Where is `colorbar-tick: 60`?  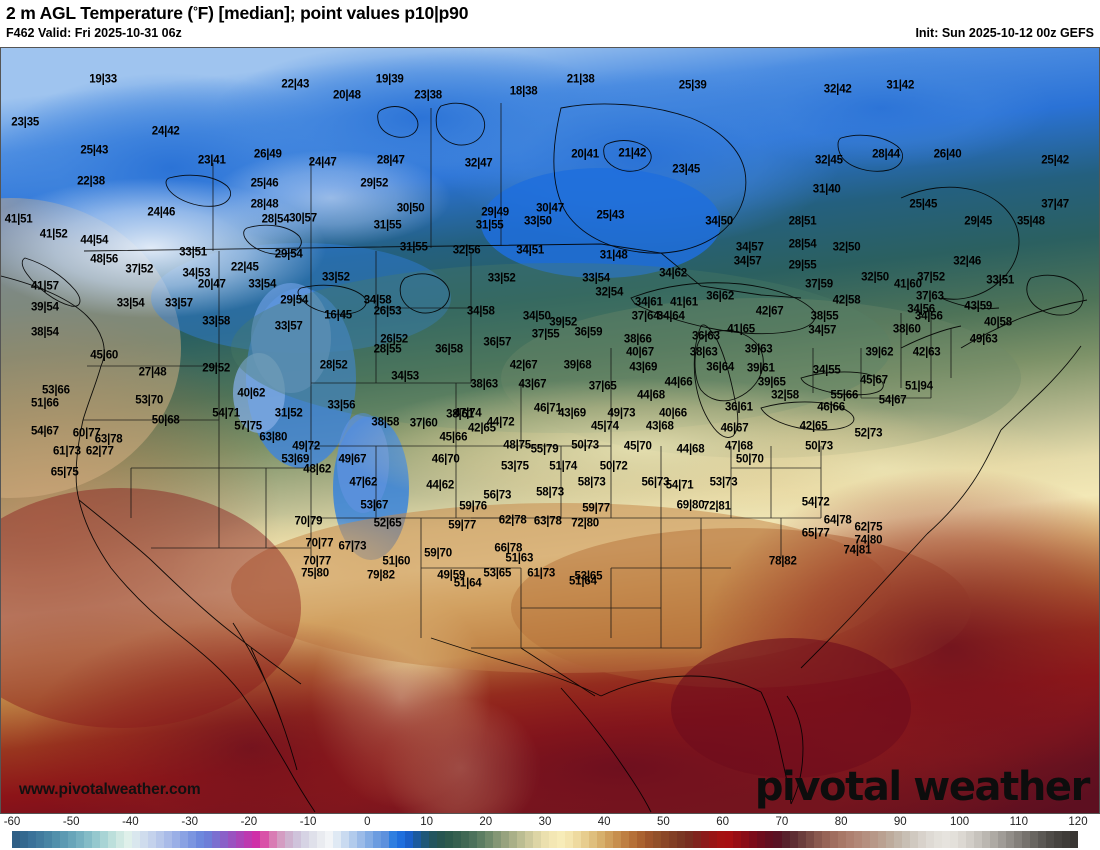
colorbar-tick: 60 is located at coordinates (723, 822).